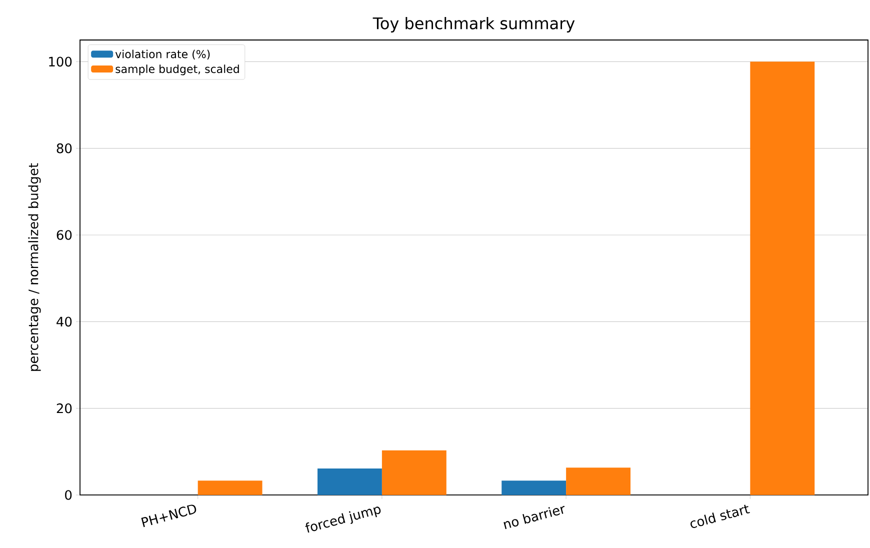 This screenshot has height=548, width=870. Describe the element at coordinates (720, 516) in the screenshot. I see `x-tick-label: cold start` at that location.